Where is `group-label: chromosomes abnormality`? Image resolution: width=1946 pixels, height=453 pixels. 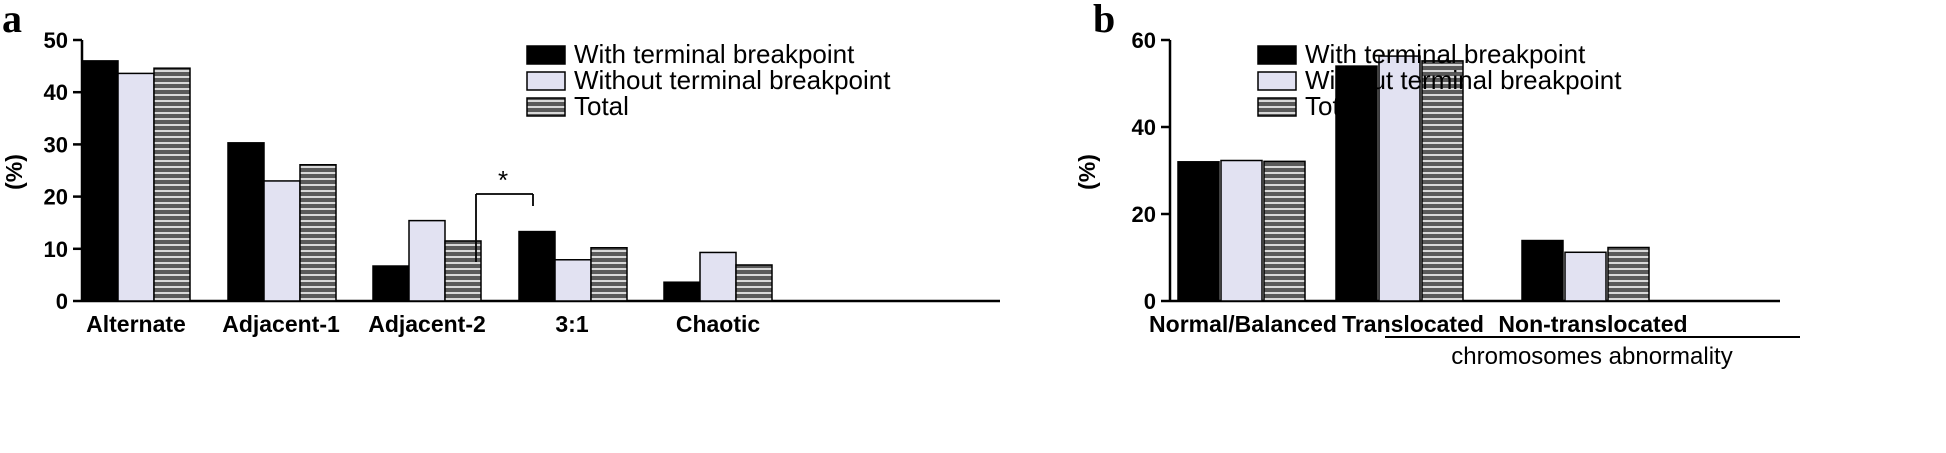
group-label: chromosomes abnormality is located at coordinates (1592, 353).